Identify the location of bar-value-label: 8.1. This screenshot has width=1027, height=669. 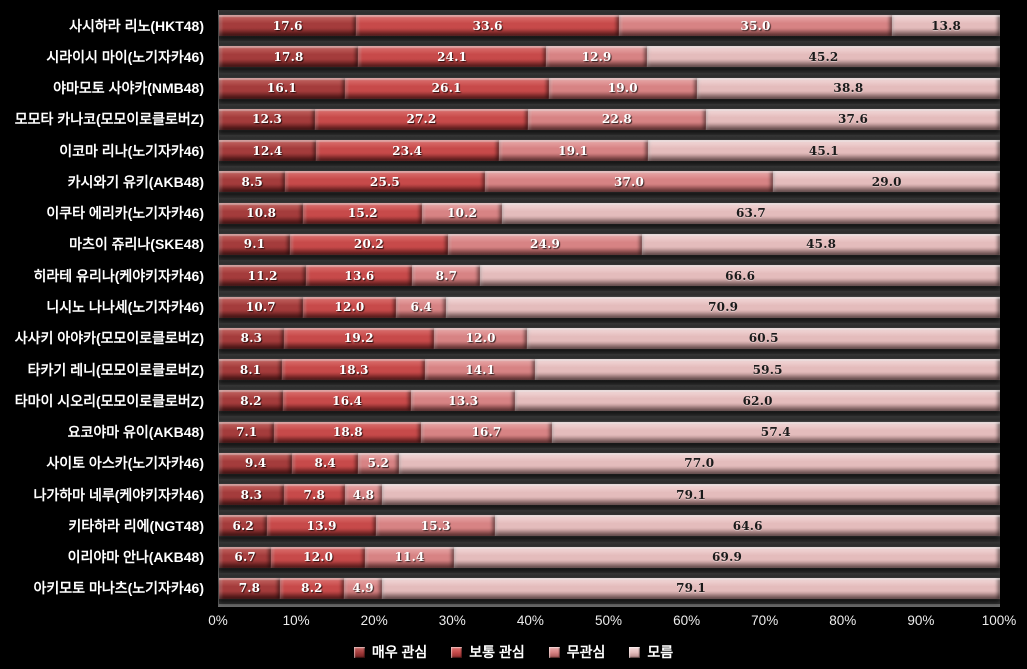
(250, 369).